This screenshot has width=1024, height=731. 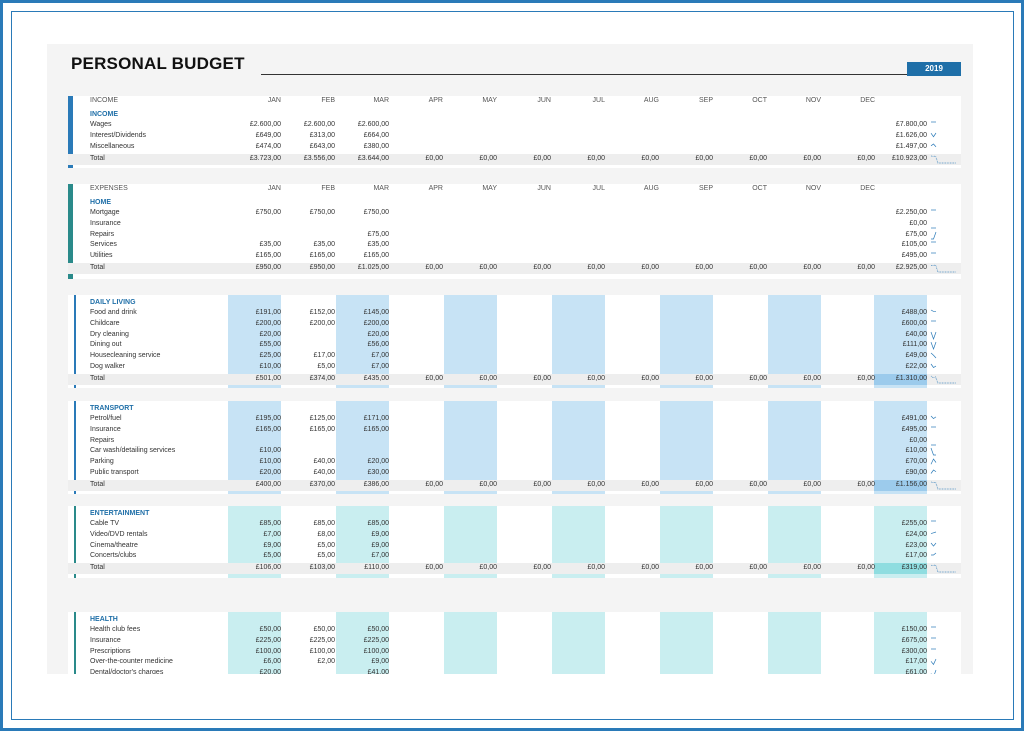 I want to click on year-header, so click(x=901, y=101).